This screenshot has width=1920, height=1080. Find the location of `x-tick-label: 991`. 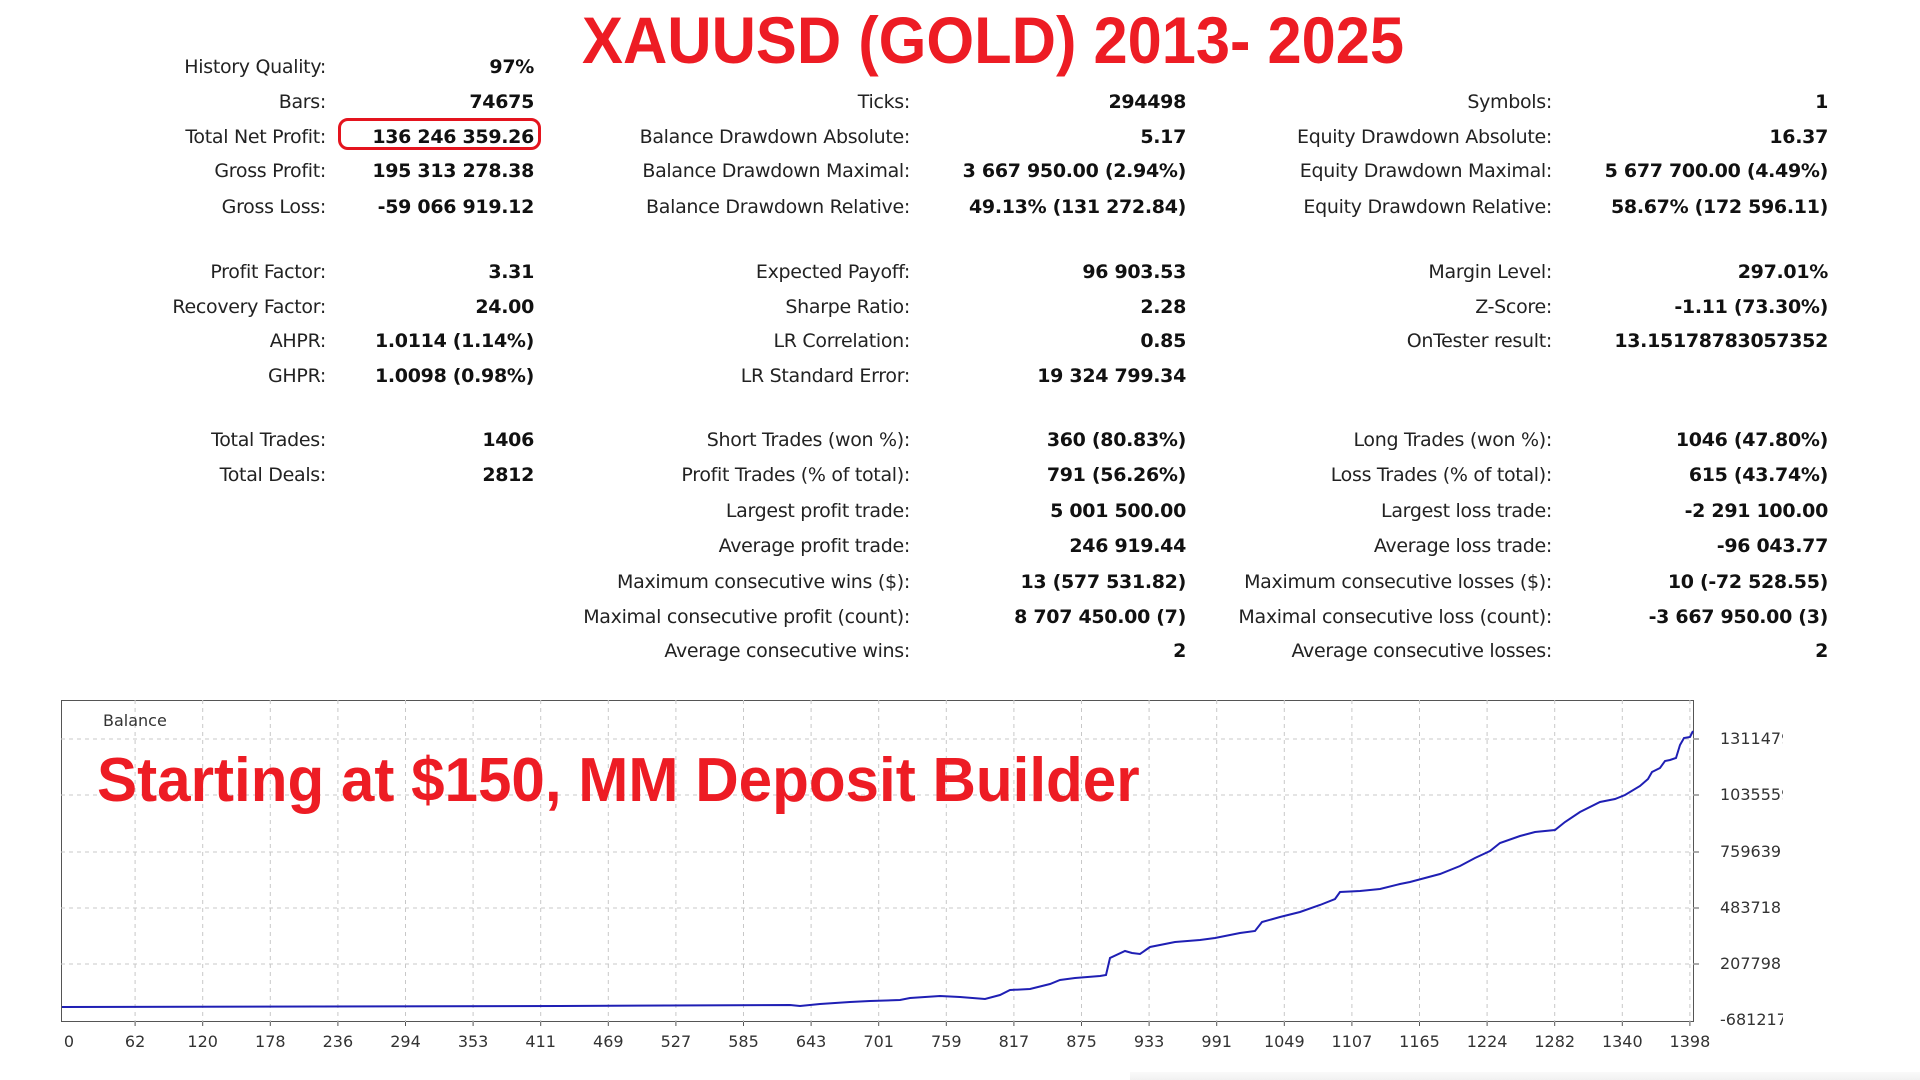

x-tick-label: 991 is located at coordinates (1216, 1041).